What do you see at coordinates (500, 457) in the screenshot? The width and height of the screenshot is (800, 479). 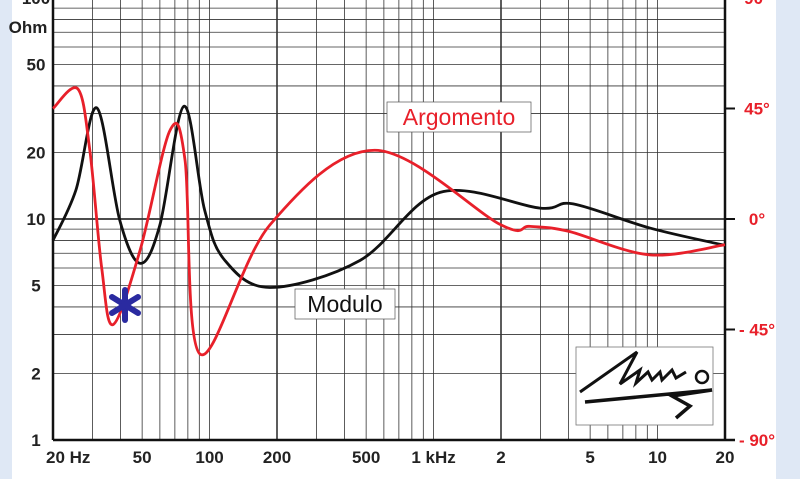 I see `x-tick-label: 2` at bounding box center [500, 457].